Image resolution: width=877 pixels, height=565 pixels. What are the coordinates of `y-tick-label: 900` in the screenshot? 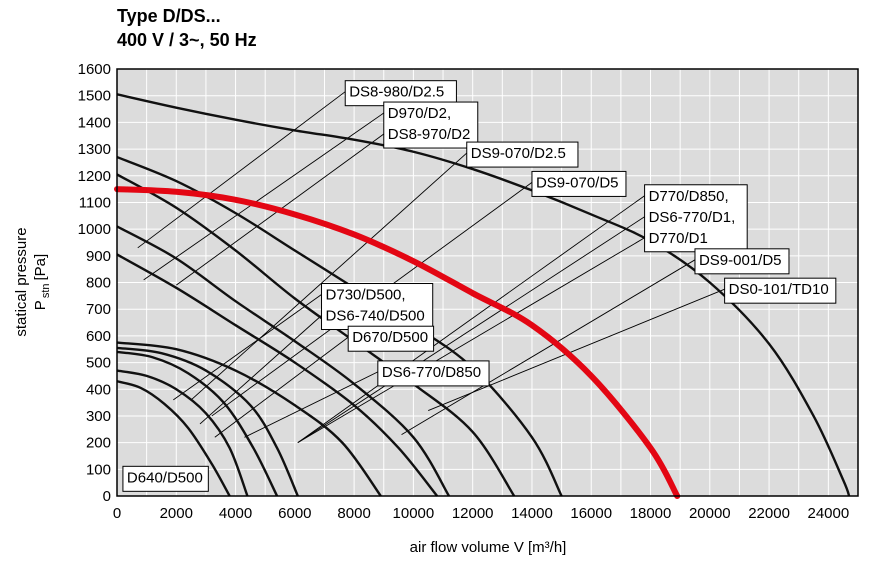 It's located at (98, 256).